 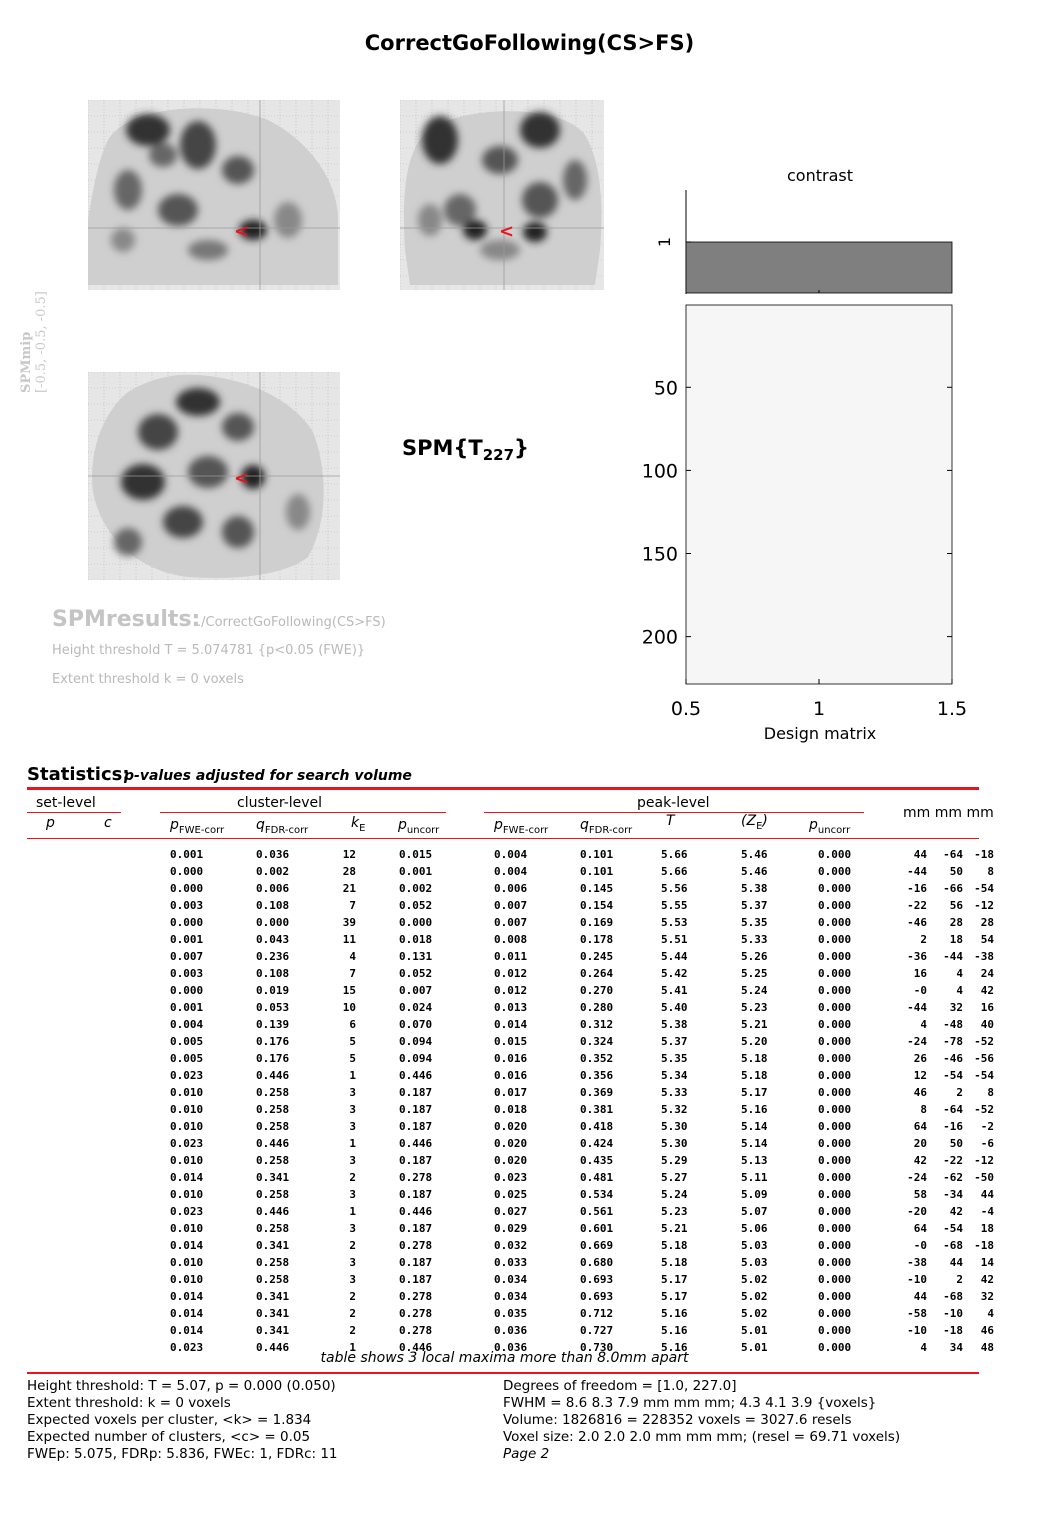 What do you see at coordinates (923, 1024) in the screenshot?
I see `cell-coord-x: 4` at bounding box center [923, 1024].